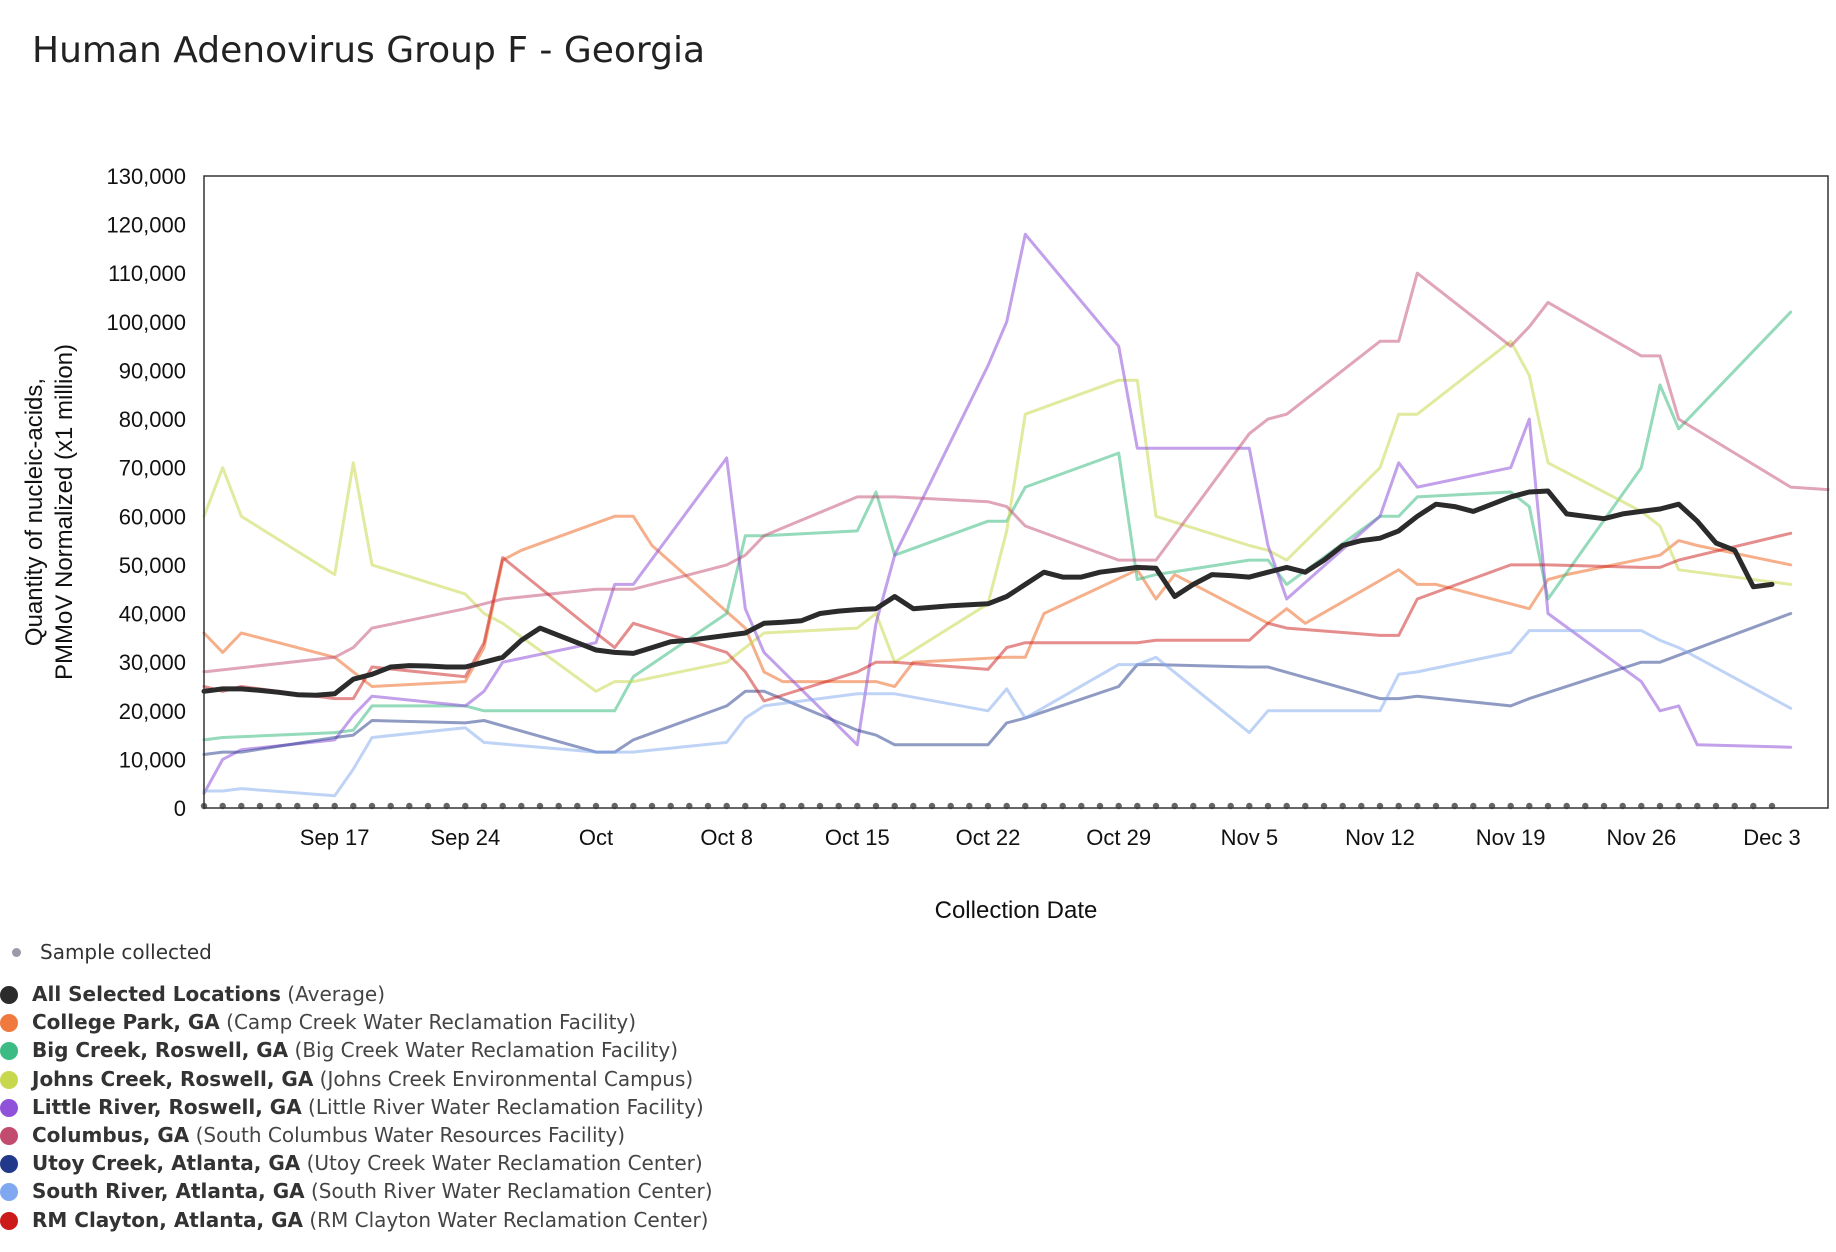 The height and width of the screenshot is (1252, 1836). Describe the element at coordinates (152, 419) in the screenshot. I see `y-tick-label: 80,000` at that location.